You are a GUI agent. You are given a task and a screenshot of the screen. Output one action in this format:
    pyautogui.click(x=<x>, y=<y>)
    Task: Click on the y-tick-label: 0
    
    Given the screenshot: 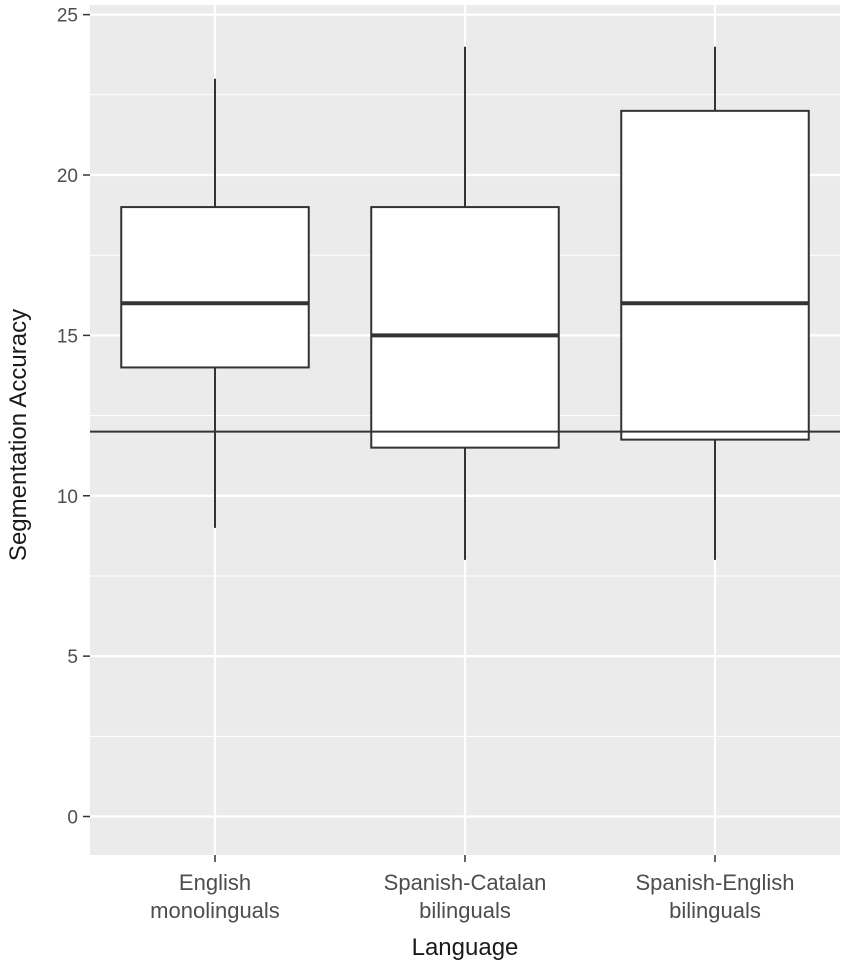 What is the action you would take?
    pyautogui.click(x=72, y=818)
    